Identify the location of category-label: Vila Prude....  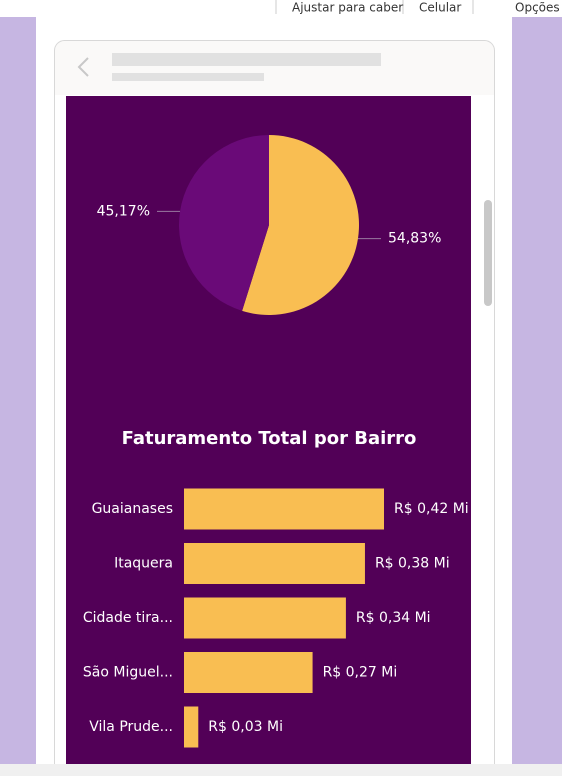
(131, 727).